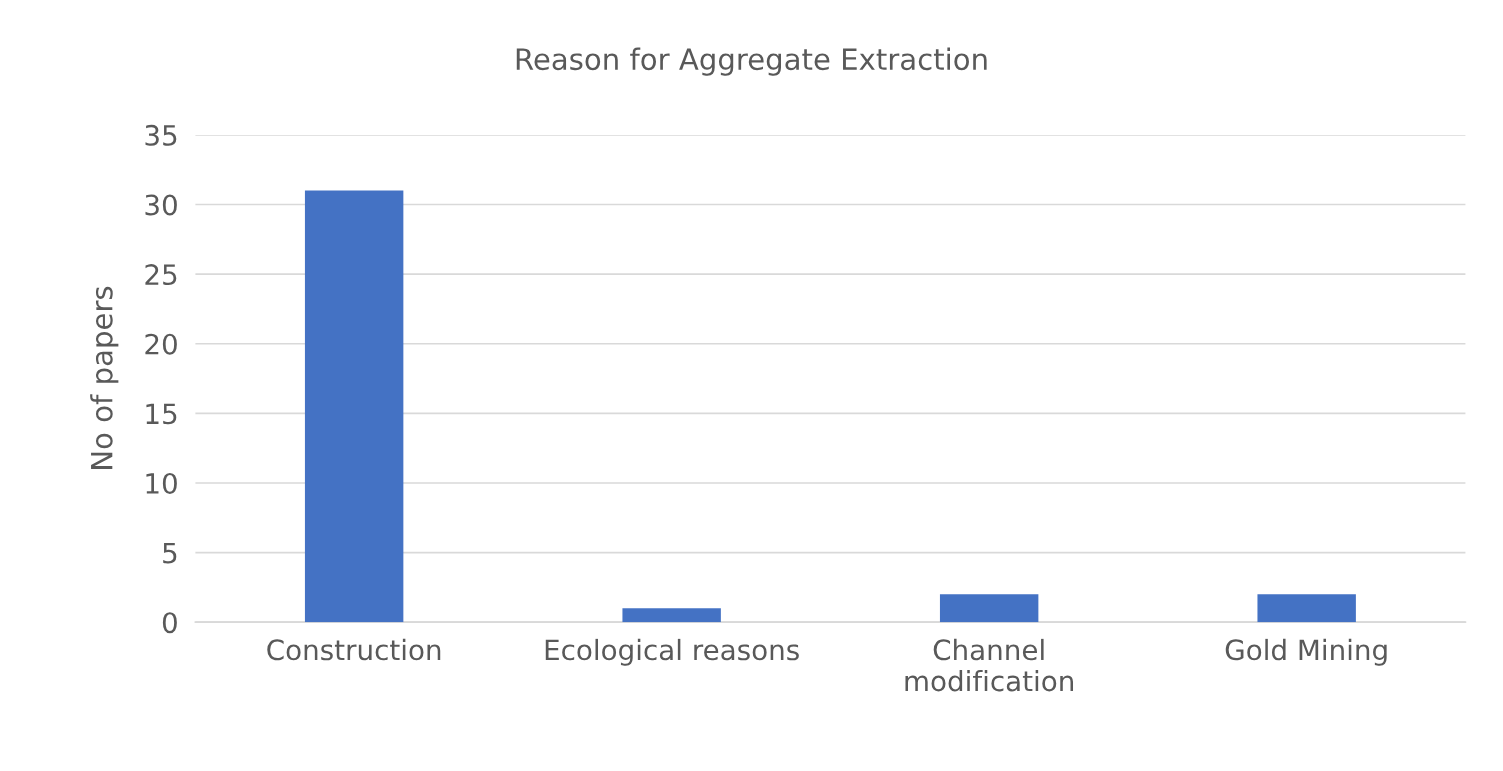  I want to click on y-tick-label: 35, so click(161, 135).